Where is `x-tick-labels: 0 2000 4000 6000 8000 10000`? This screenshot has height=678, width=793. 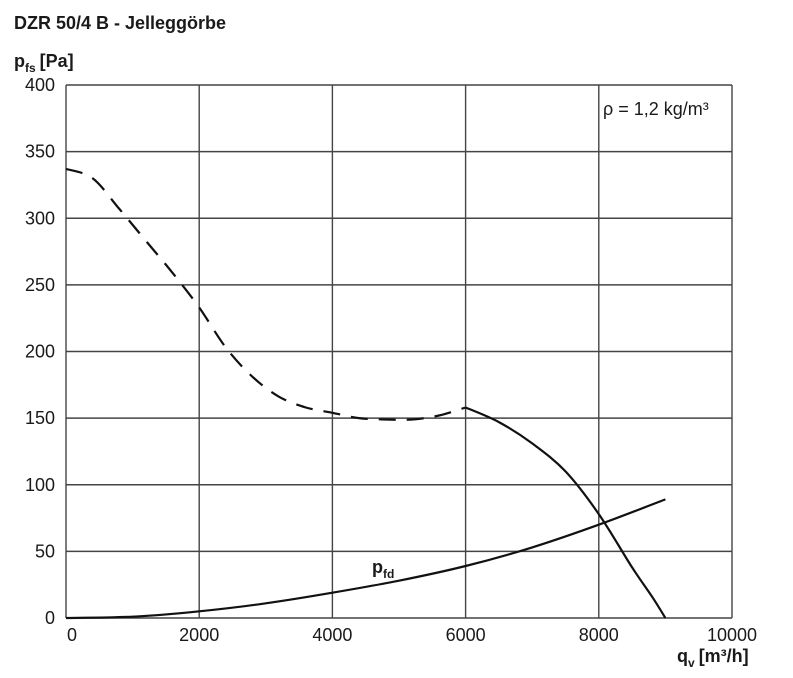 x-tick-labels: 0 2000 4000 6000 8000 10000 is located at coordinates (412, 635).